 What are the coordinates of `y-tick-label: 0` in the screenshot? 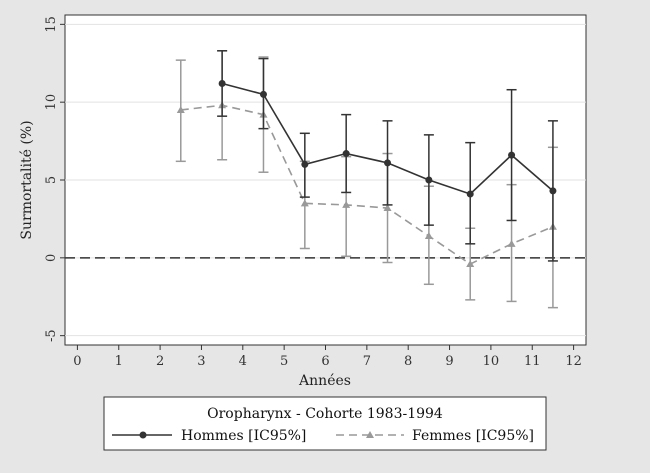 It's located at (51, 258).